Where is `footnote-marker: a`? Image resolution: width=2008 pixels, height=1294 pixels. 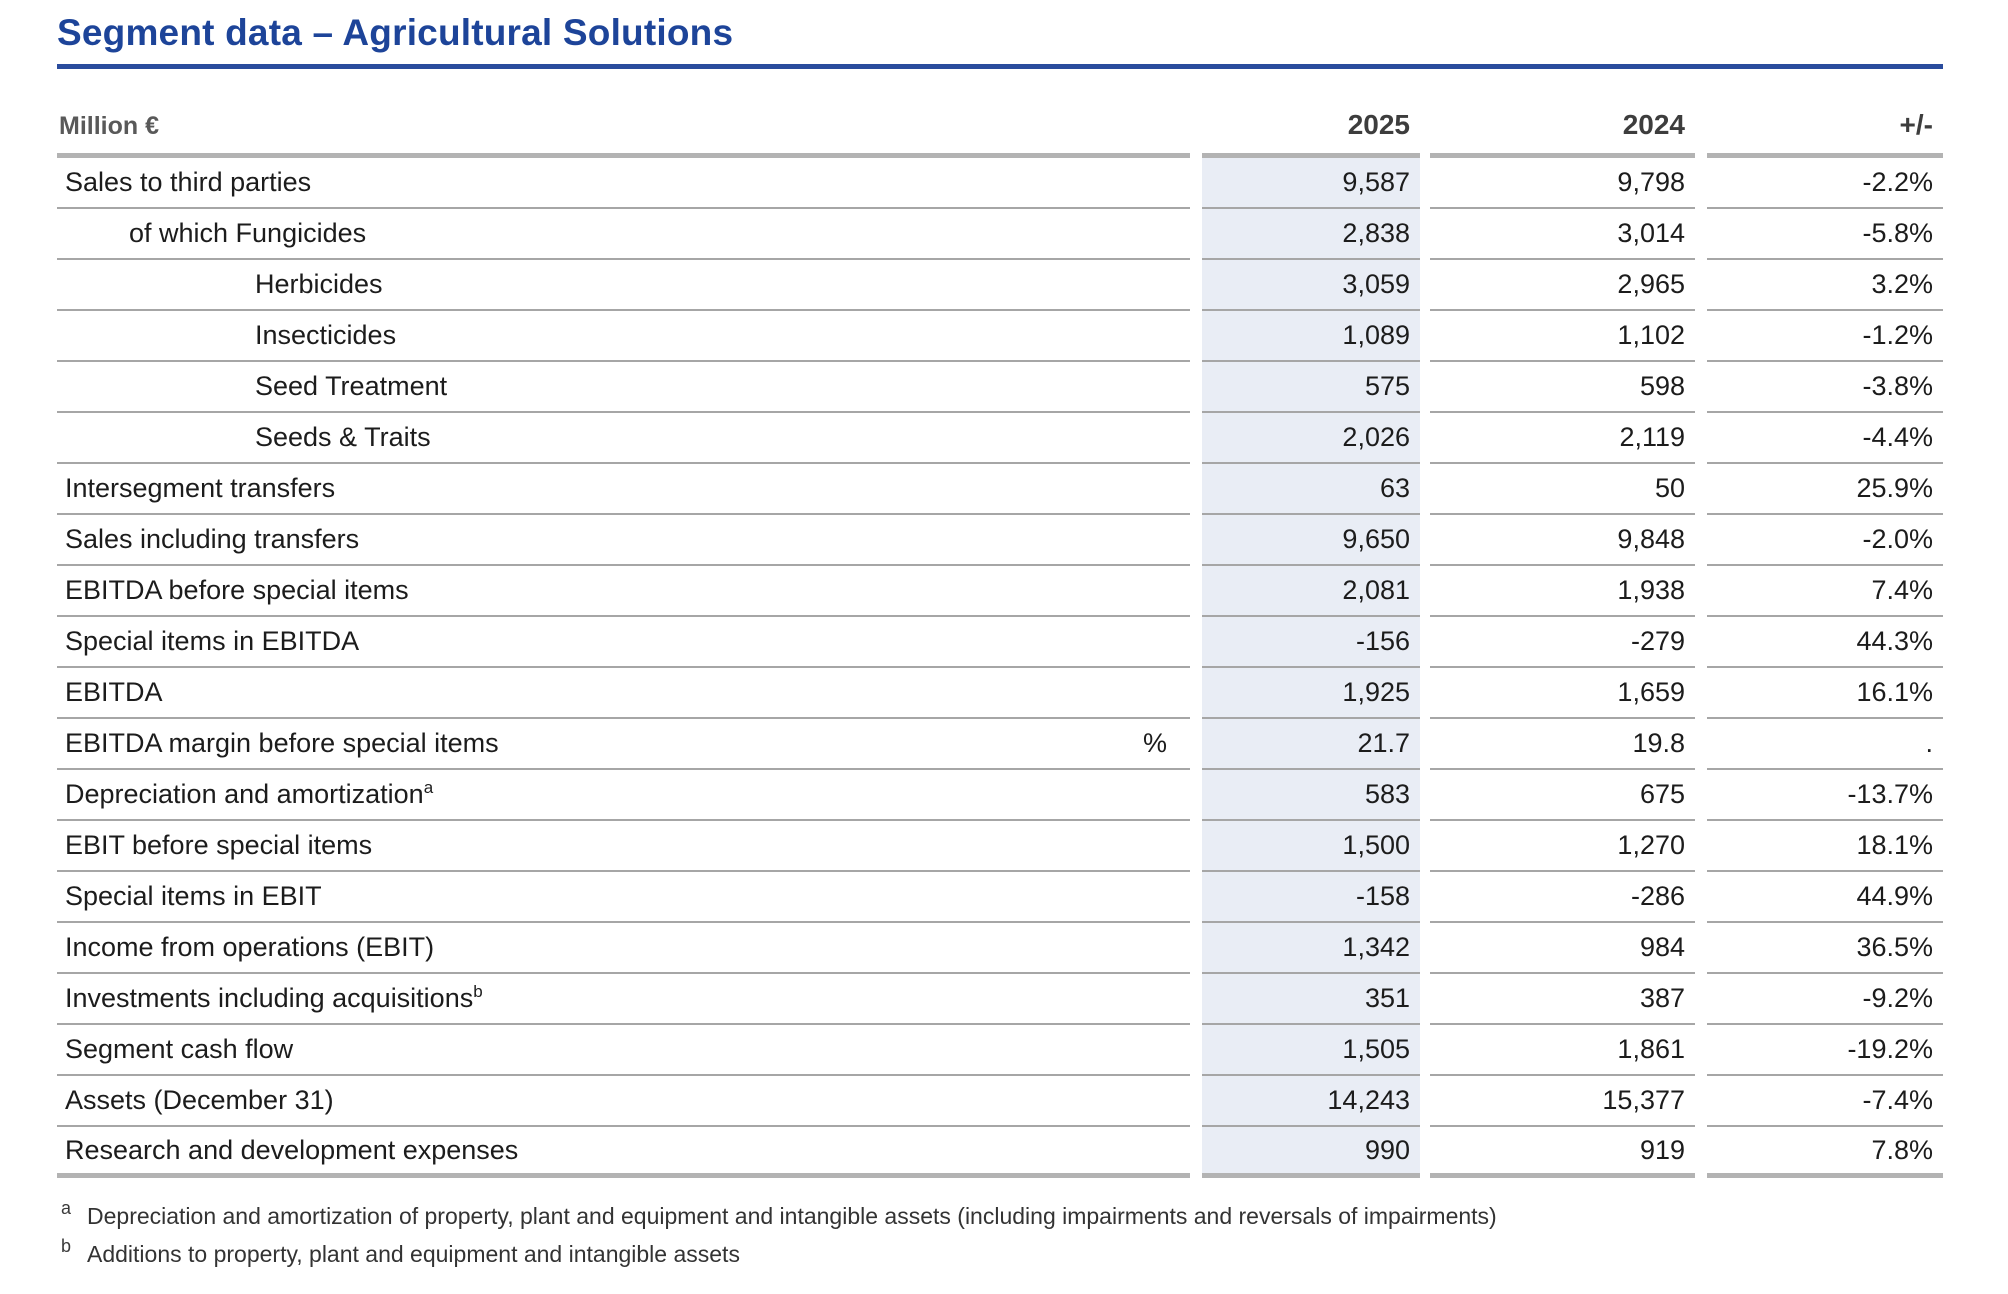 footnote-marker: a is located at coordinates (66, 1208).